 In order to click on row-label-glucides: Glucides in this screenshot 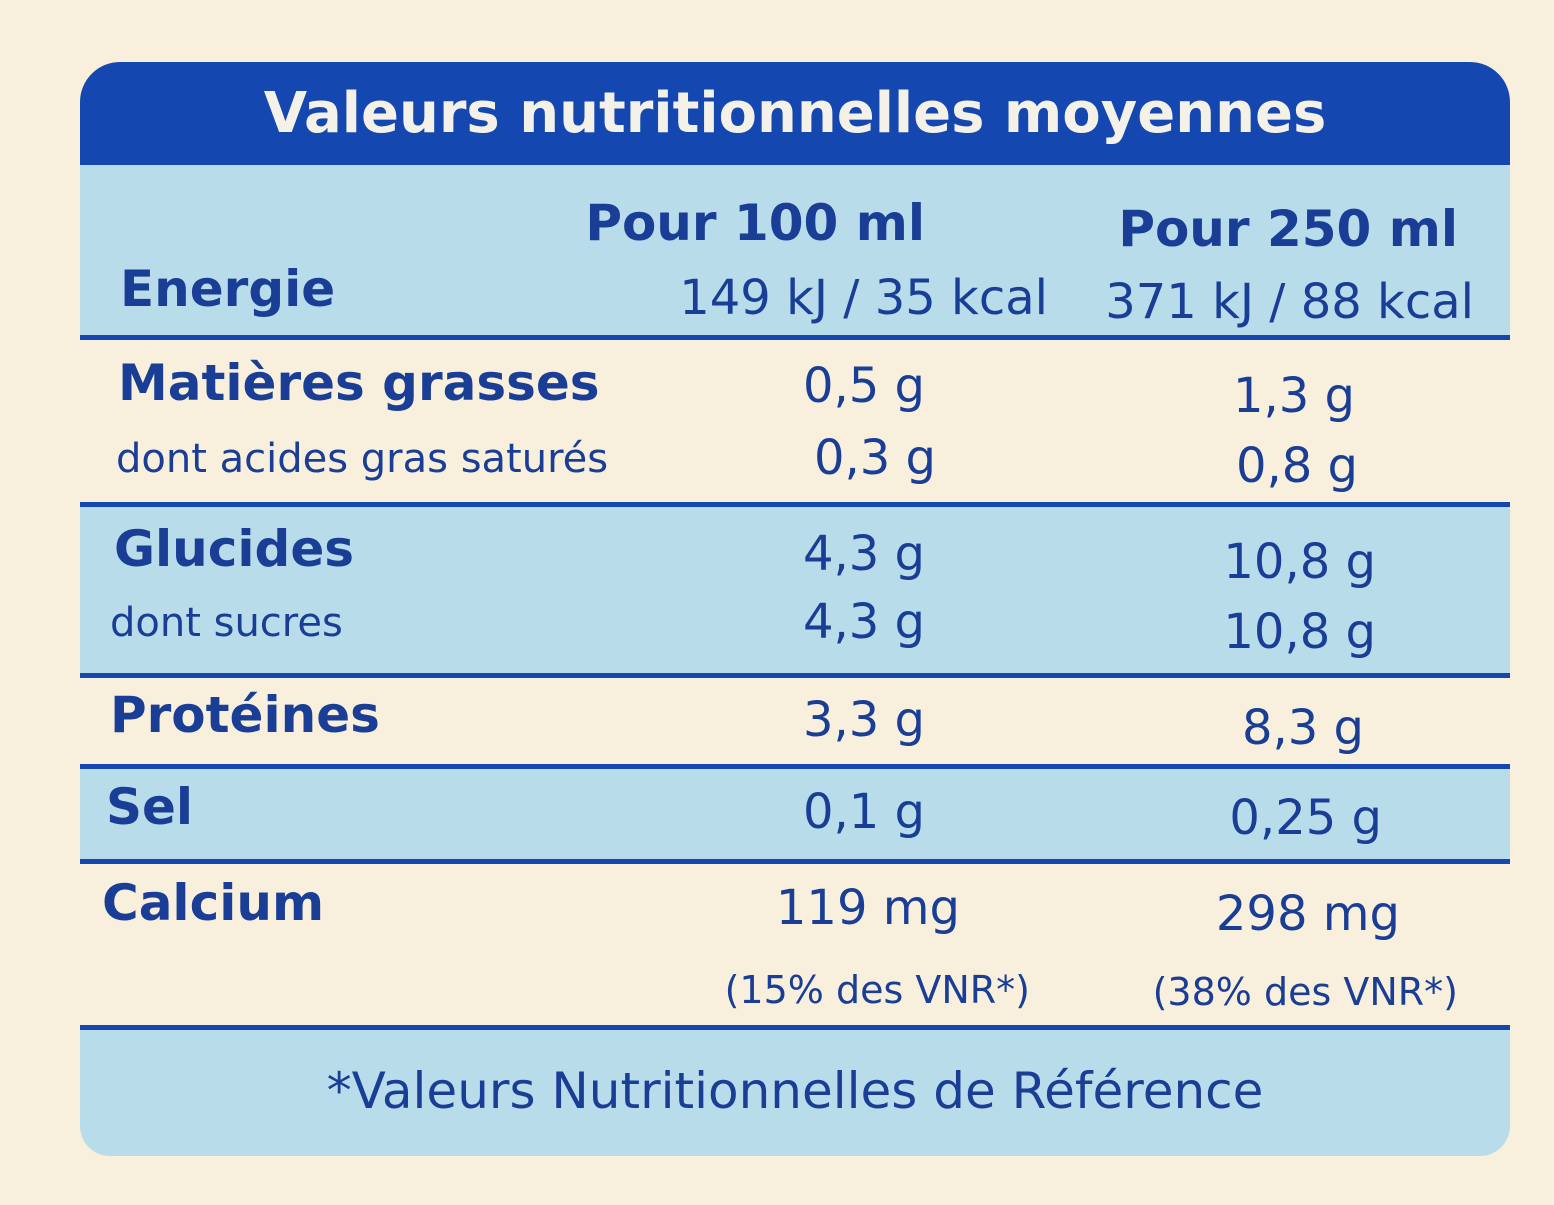, I will do `click(234, 549)`.